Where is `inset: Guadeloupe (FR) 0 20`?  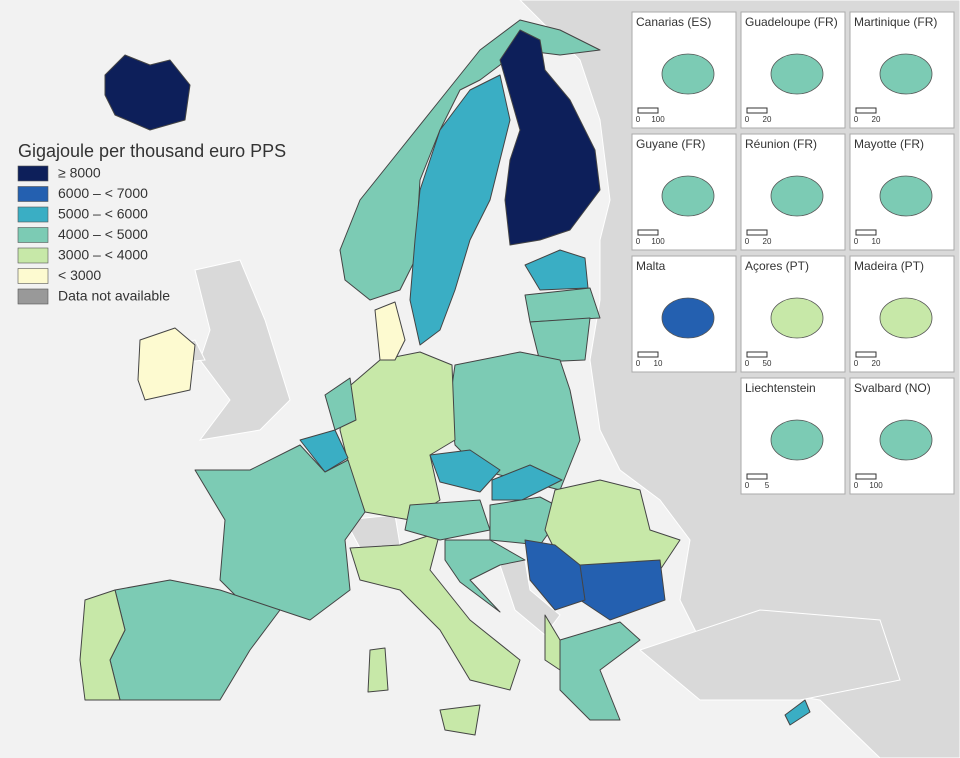
inset: Guadeloupe (FR) 0 20 is located at coordinates (793, 70).